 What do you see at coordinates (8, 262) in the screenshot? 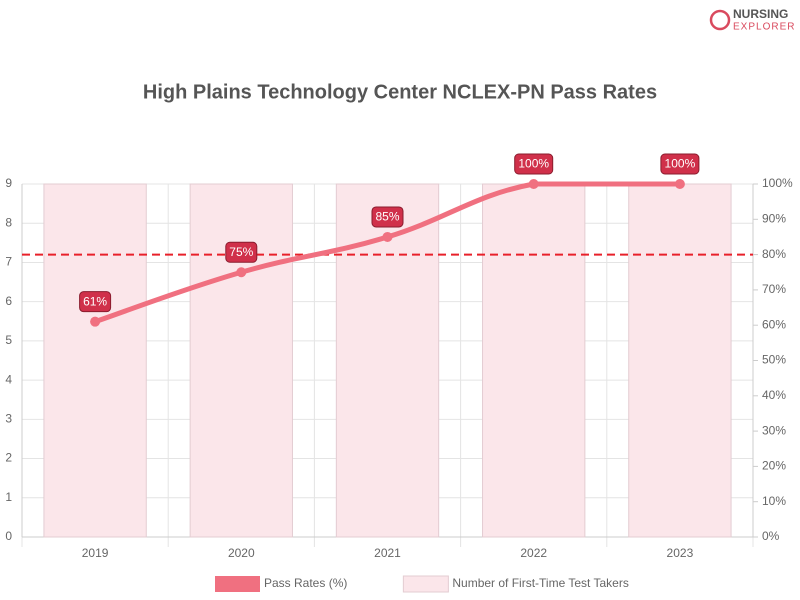
I see `y-tick-label: 7` at bounding box center [8, 262].